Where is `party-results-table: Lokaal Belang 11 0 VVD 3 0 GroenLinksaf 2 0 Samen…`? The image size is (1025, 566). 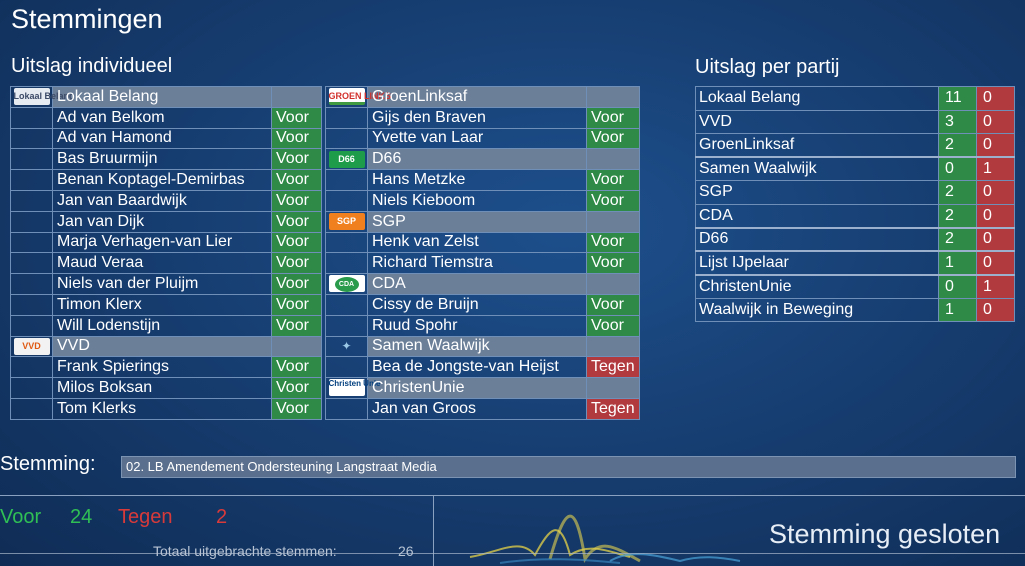
party-results-table: Lokaal Belang 11 0 VVD 3 0 GroenLinksaf 2 0 Samen… is located at coordinates (855, 204).